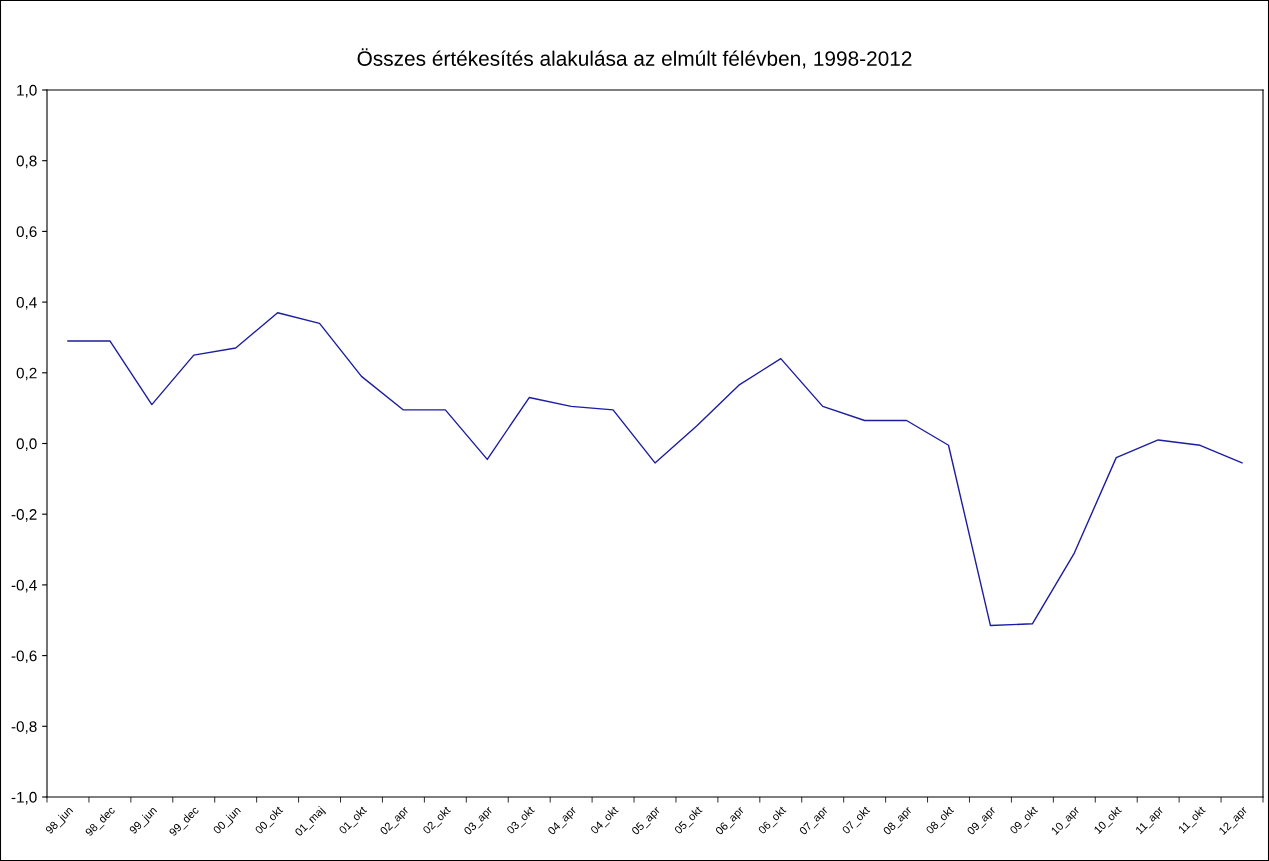 The width and height of the screenshot is (1269, 861). Describe the element at coordinates (26, 303) in the screenshot. I see `y-tick-label: 0,4` at that location.